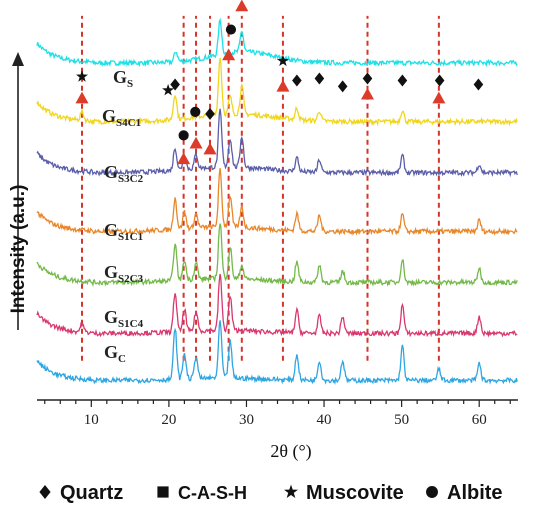 This screenshot has width=550, height=507. What do you see at coordinates (168, 420) in the screenshot?
I see `x-tick-label: 20` at bounding box center [168, 420].